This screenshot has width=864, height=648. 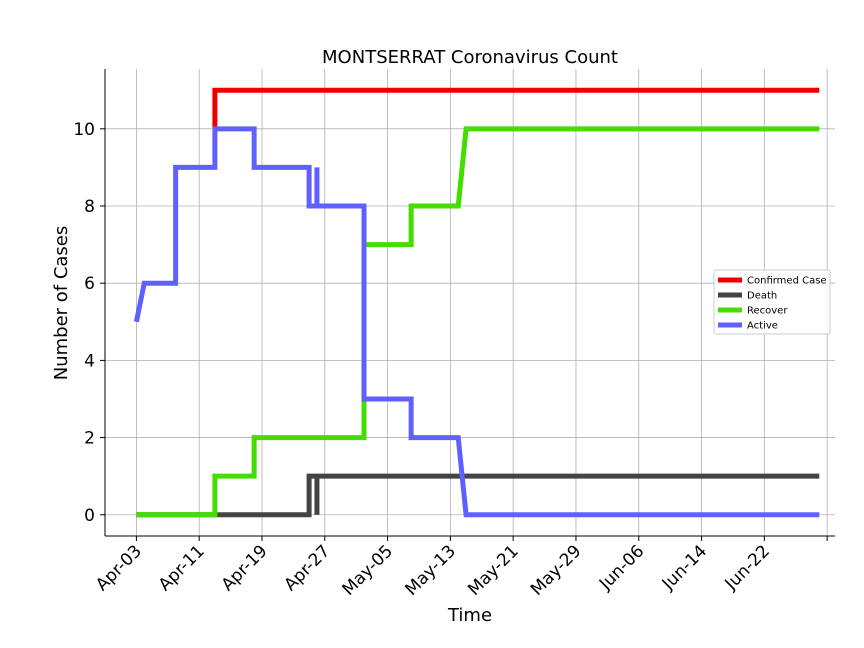 What do you see at coordinates (245, 568) in the screenshot?
I see `x-tick-label: Apr-19` at bounding box center [245, 568].